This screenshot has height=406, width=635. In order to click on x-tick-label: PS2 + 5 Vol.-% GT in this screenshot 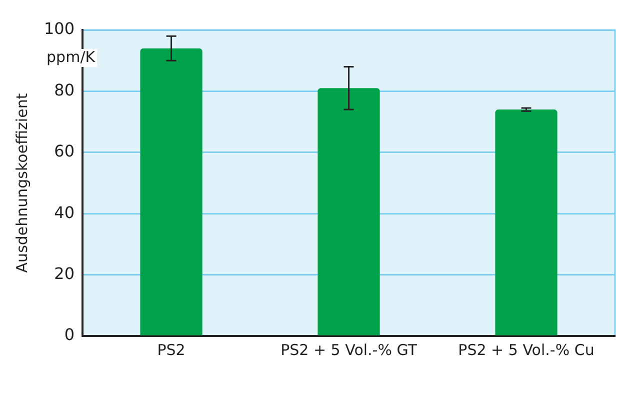, I will do `click(349, 349)`.